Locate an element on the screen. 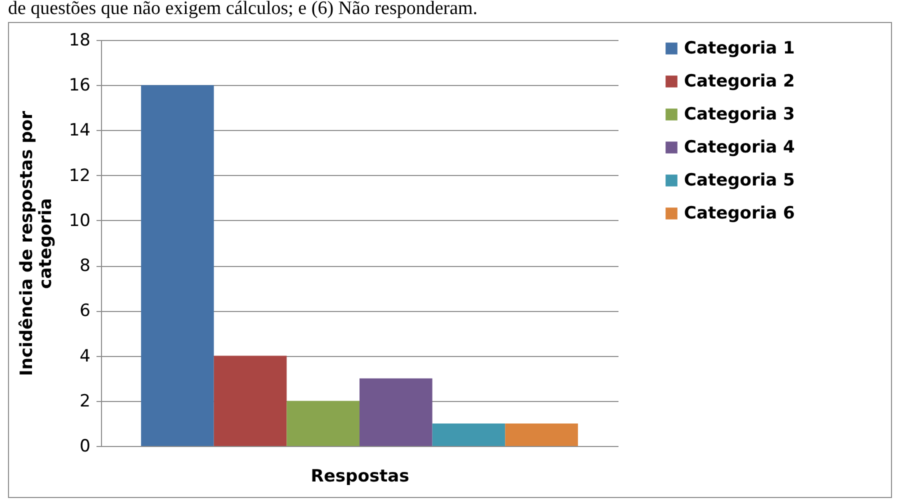 This screenshot has width=897, height=504. legend-label: Categoria 2 is located at coordinates (739, 82).